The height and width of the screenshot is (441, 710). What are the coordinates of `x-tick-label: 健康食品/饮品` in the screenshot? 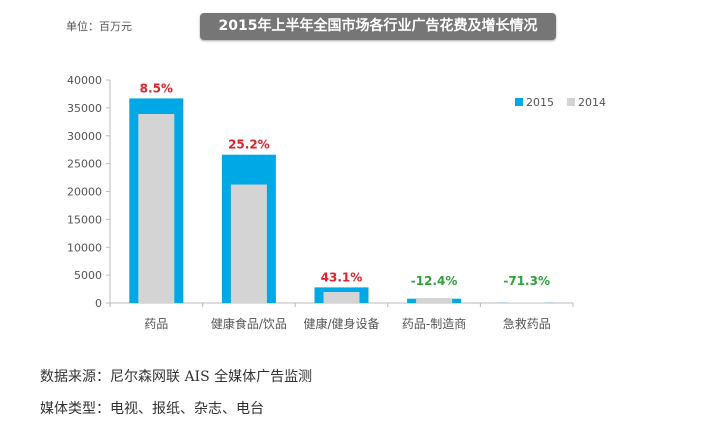 It's located at (249, 323).